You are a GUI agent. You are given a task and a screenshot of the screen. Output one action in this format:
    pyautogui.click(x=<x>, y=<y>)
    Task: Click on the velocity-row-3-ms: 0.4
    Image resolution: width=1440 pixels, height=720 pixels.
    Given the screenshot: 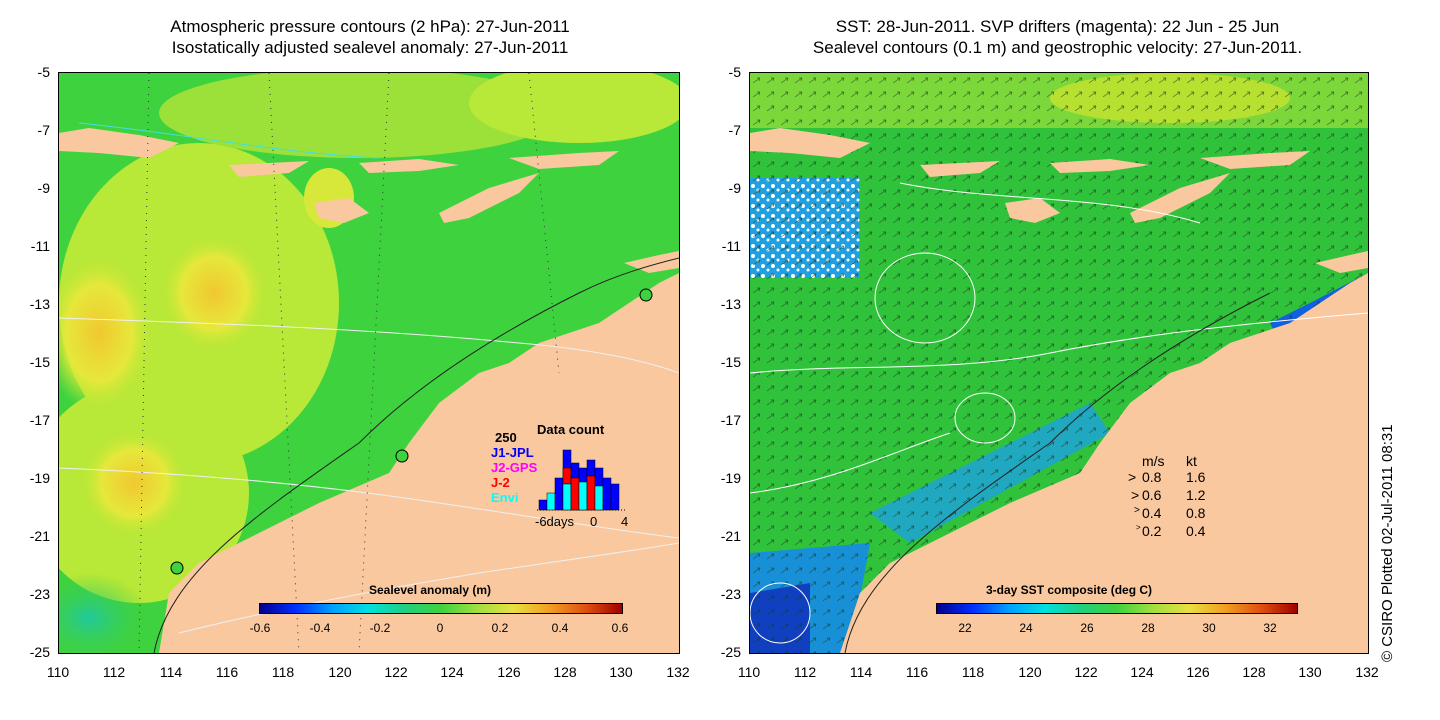 What is the action you would take?
    pyautogui.click(x=1152, y=513)
    